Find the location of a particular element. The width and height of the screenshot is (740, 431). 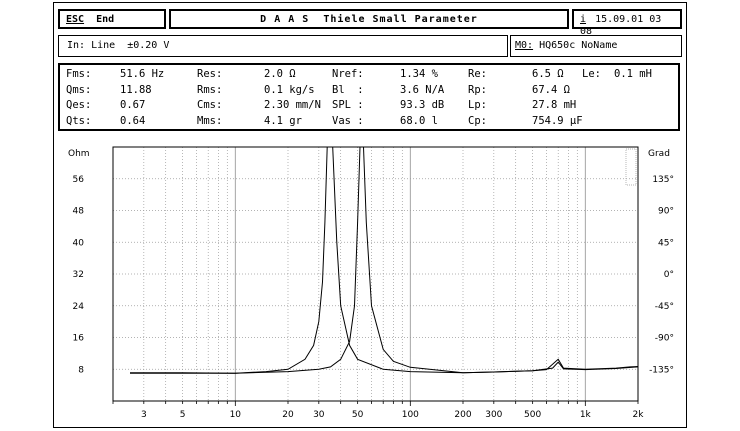

param-label: Bl : is located at coordinates (348, 89).